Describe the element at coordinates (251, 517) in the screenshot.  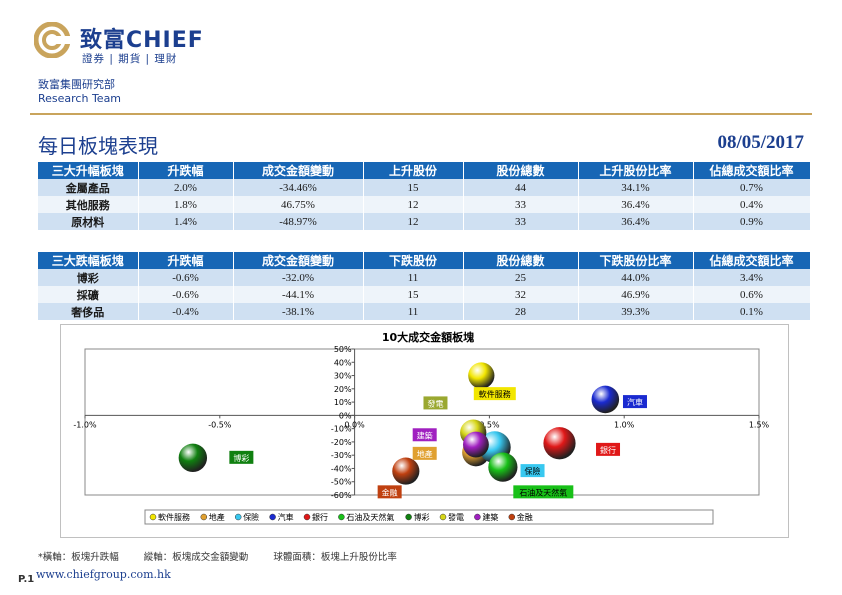
I see `legend-entry: 保險` at that location.